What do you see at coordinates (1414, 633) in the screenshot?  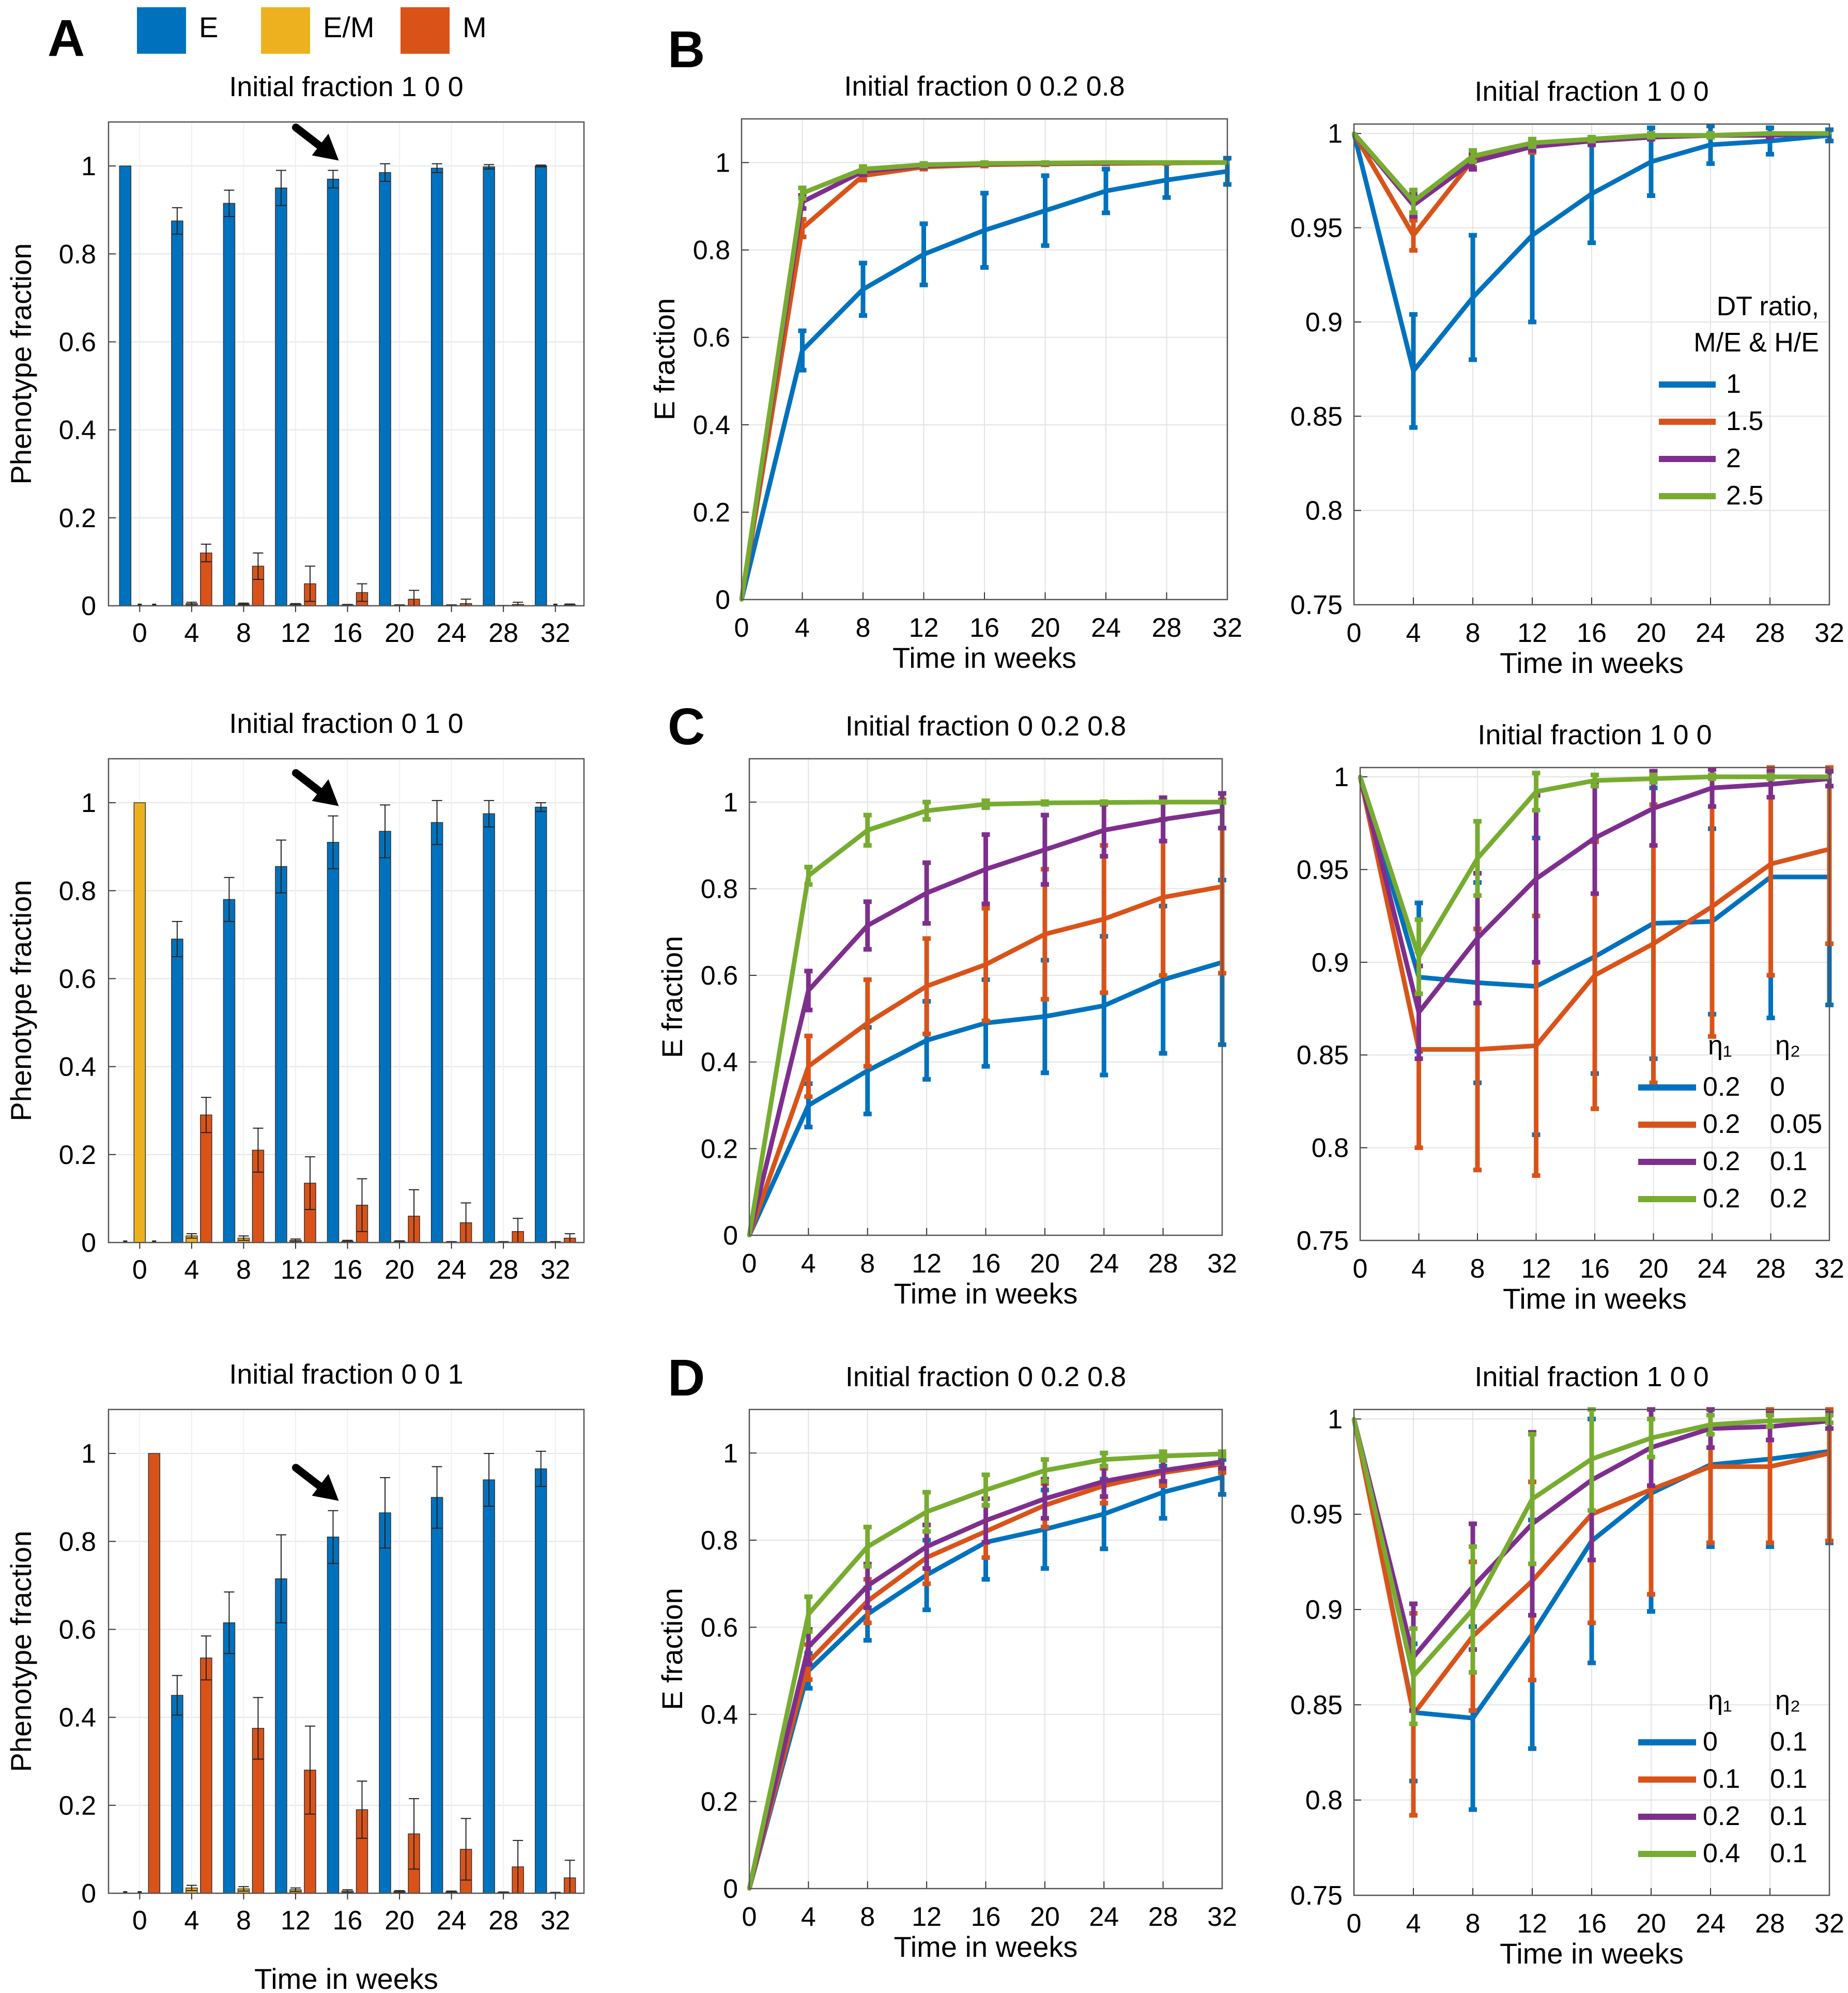 I see `x-tick-label: 4` at bounding box center [1414, 633].